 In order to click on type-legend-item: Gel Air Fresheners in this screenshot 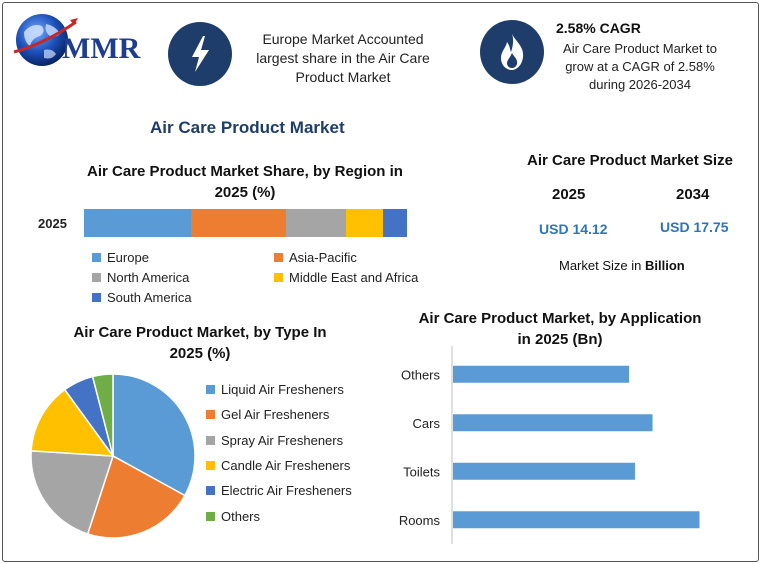, I will do `click(267, 414)`.